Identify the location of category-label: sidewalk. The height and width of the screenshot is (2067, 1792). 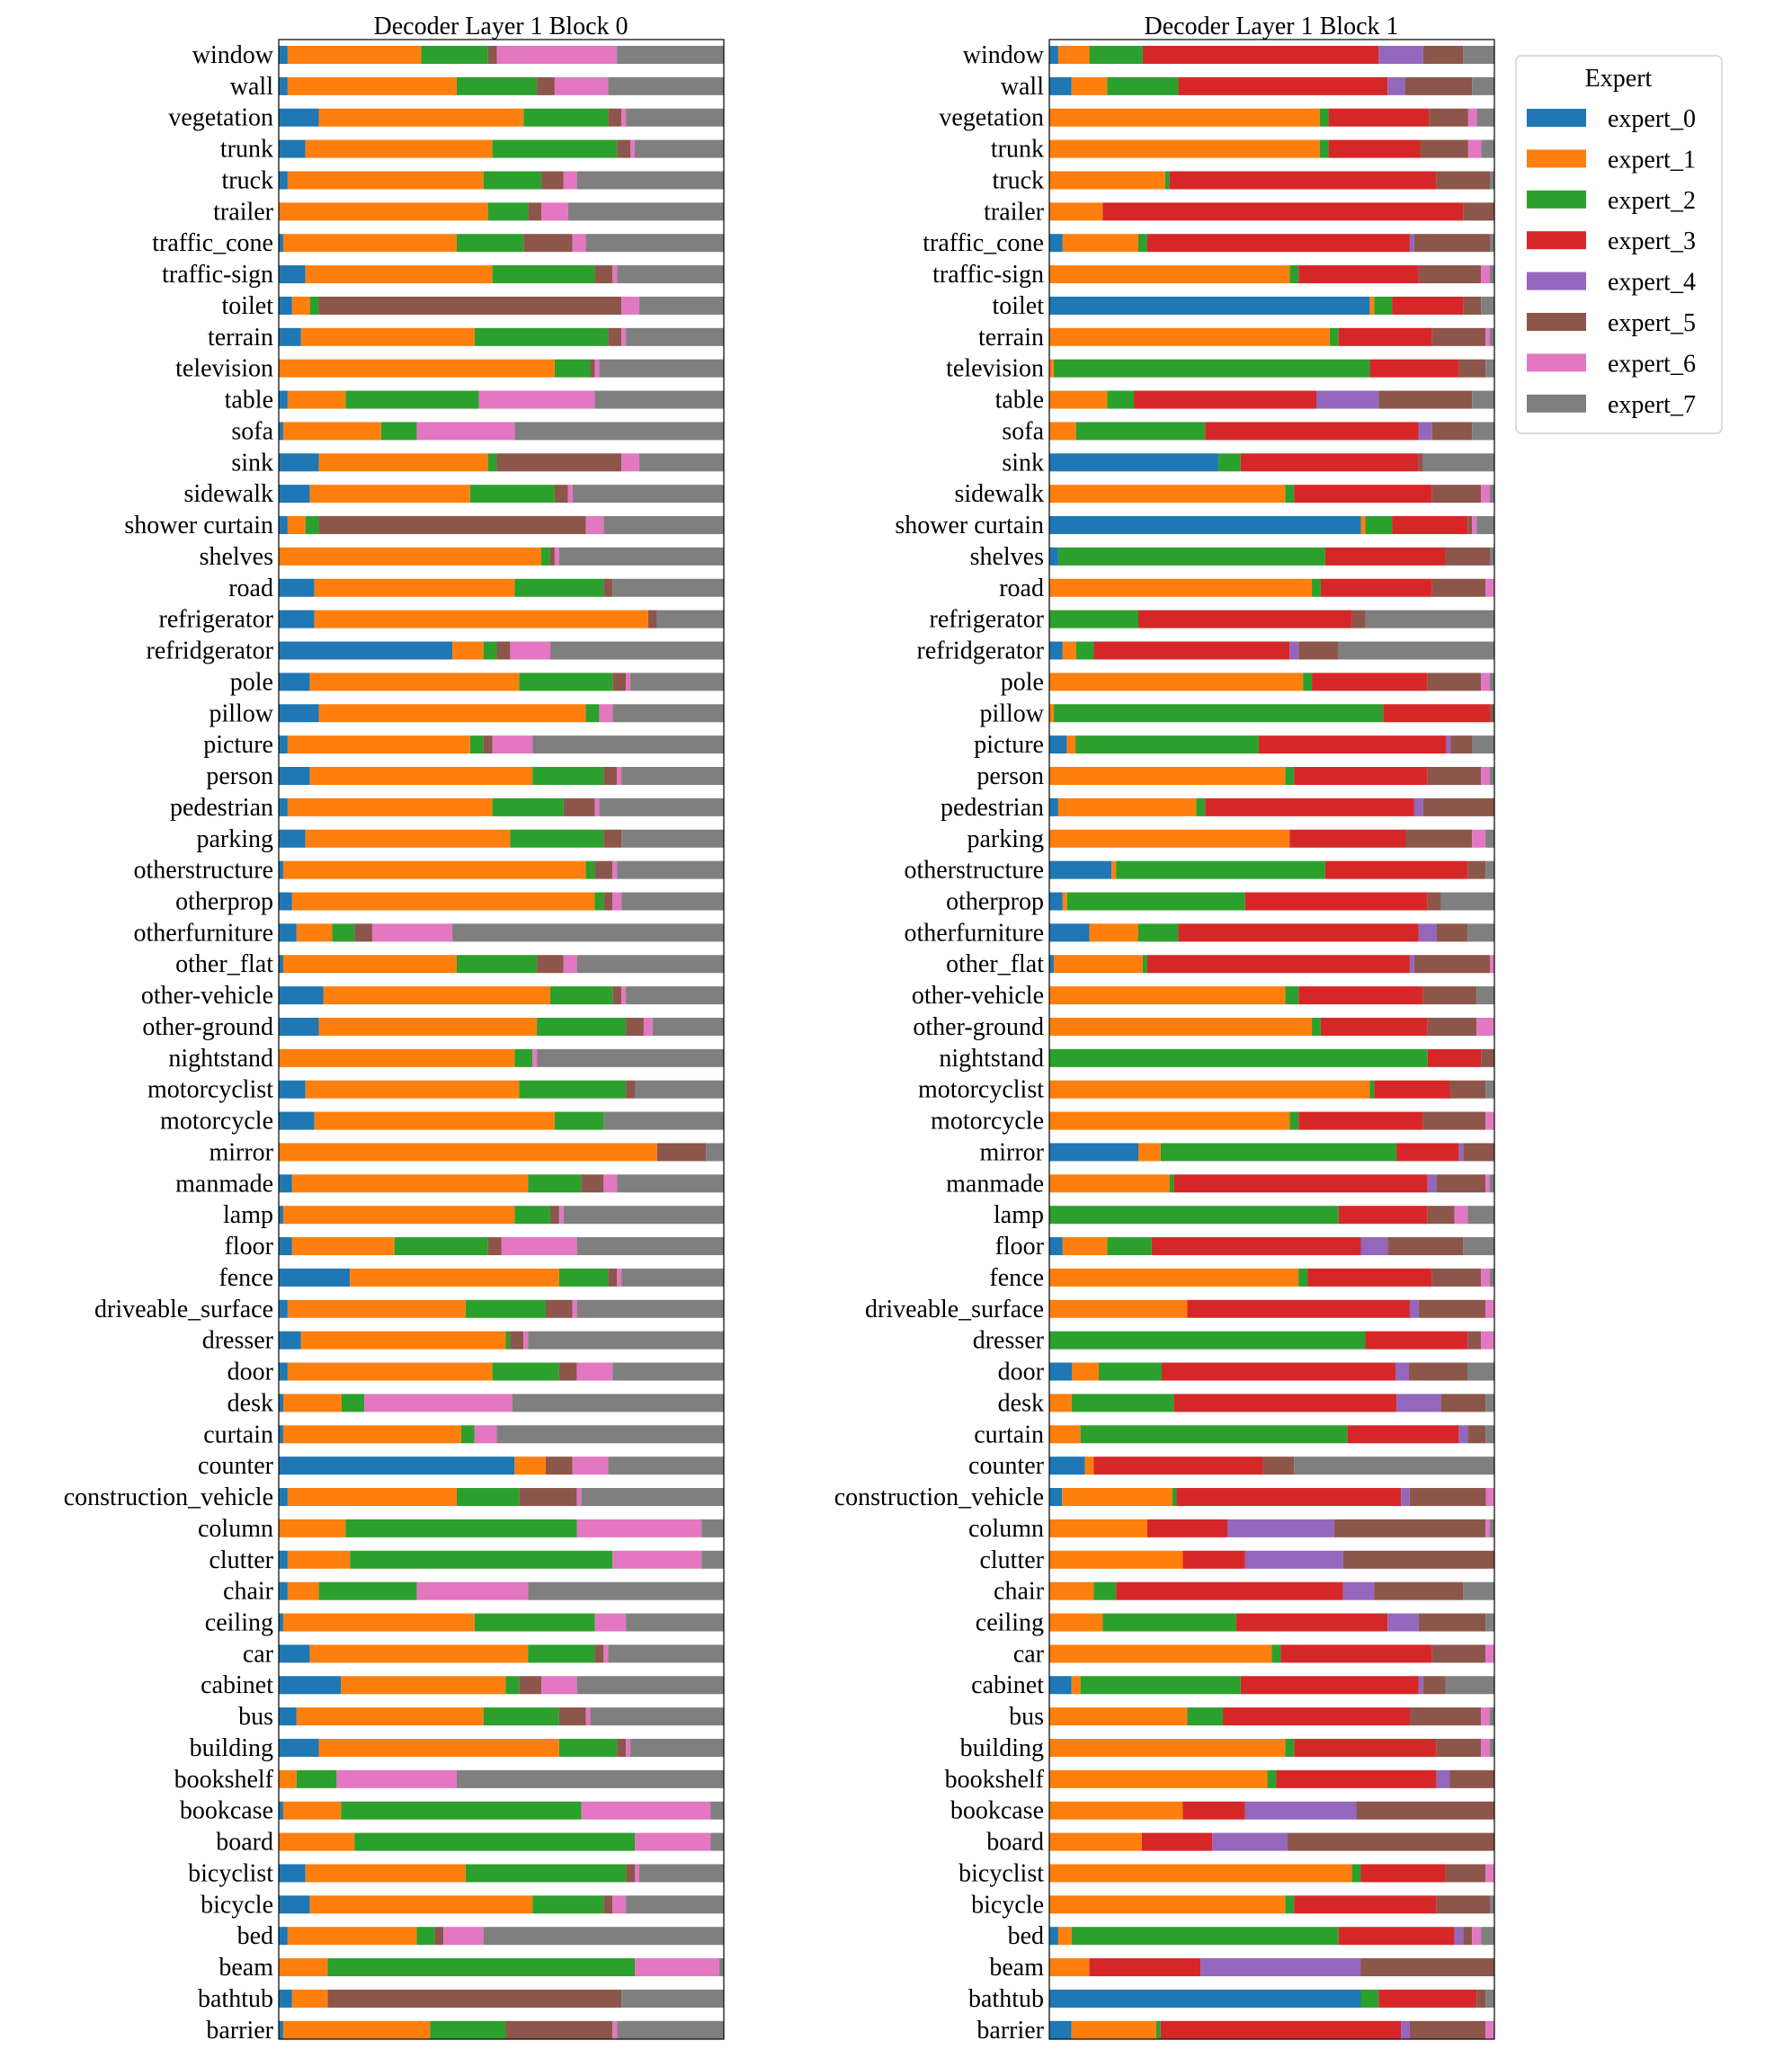
(999, 494).